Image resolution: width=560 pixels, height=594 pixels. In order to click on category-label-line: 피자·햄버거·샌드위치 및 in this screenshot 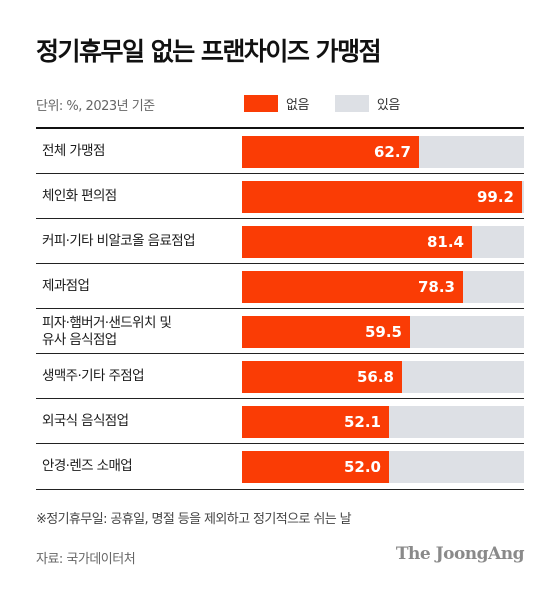, I will do `click(107, 323)`.